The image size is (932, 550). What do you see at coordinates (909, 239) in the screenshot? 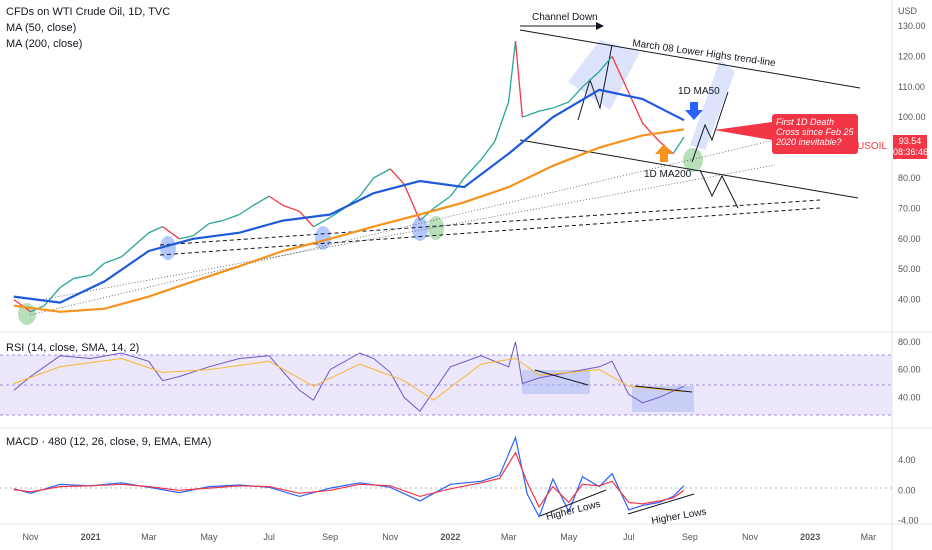
I see `price-tick-label: 60.00` at bounding box center [909, 239].